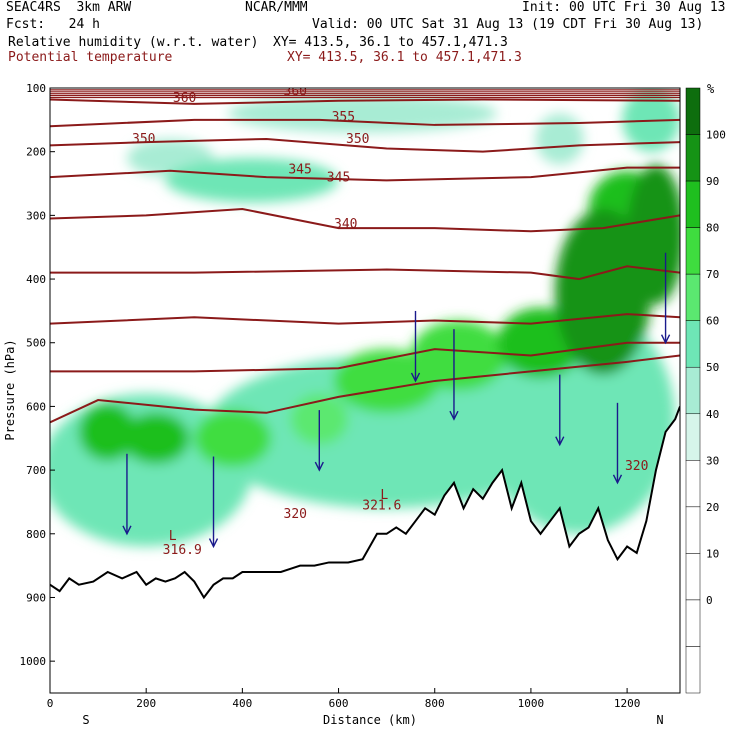 Image resolution: width=740 pixels, height=740 pixels. What do you see at coordinates (705, 390) in the screenshot?
I see `colorbar: 0 10 20 30 40 50 60 70 80 90 100` at bounding box center [705, 390].